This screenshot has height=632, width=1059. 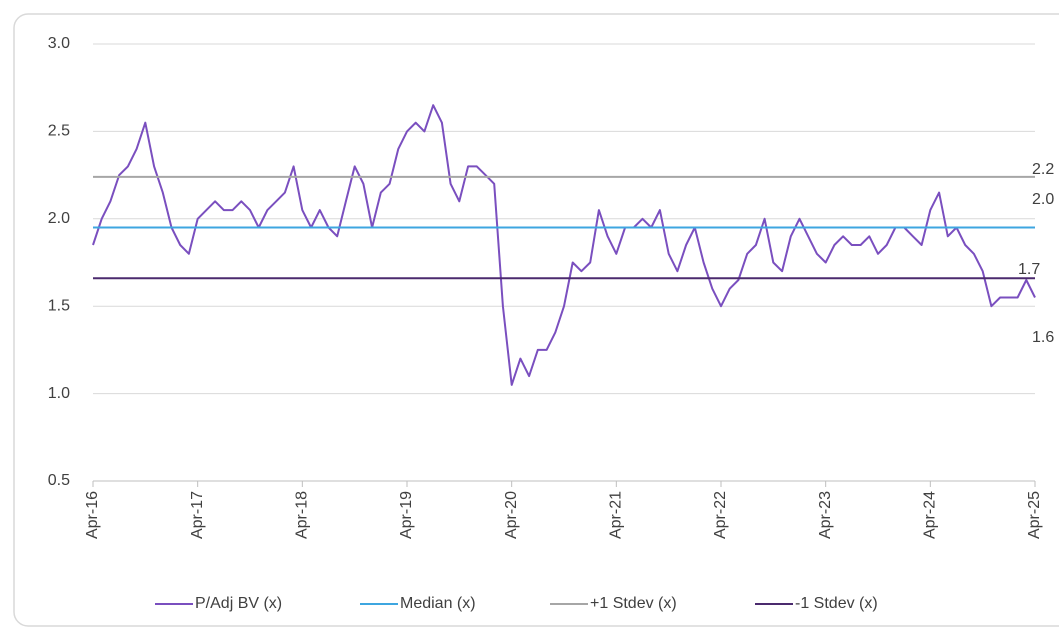 I want to click on value-label: 2.2, so click(x=1043, y=169).